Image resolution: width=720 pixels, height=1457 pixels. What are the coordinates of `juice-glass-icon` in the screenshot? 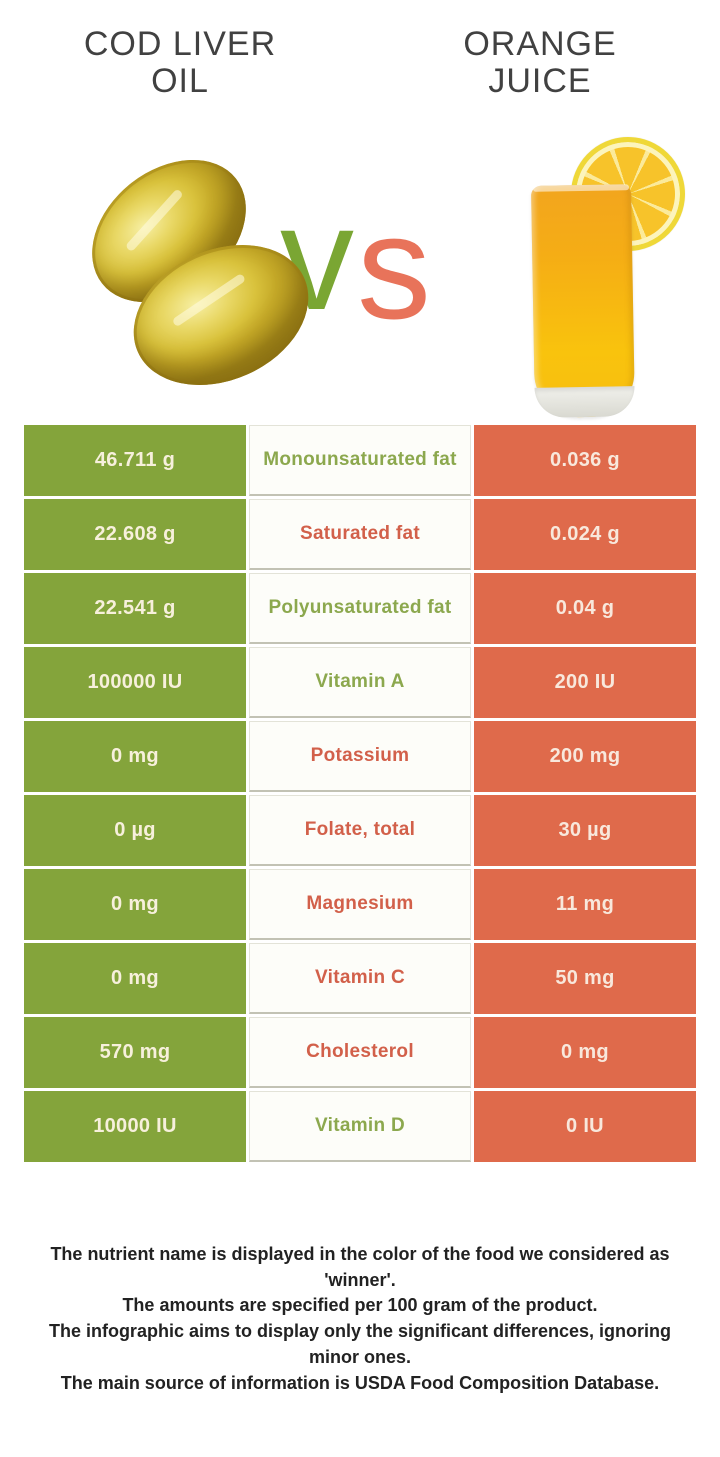 It's located at (583, 301).